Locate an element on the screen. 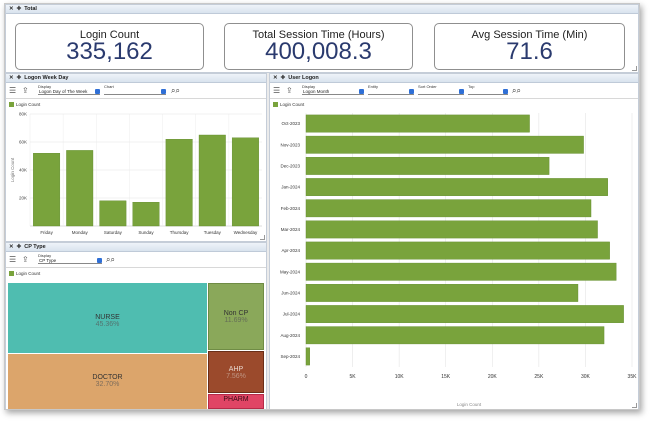 The image size is (650, 423). treemap-cell-nurse: NURSE 45.36% is located at coordinates (107, 318).